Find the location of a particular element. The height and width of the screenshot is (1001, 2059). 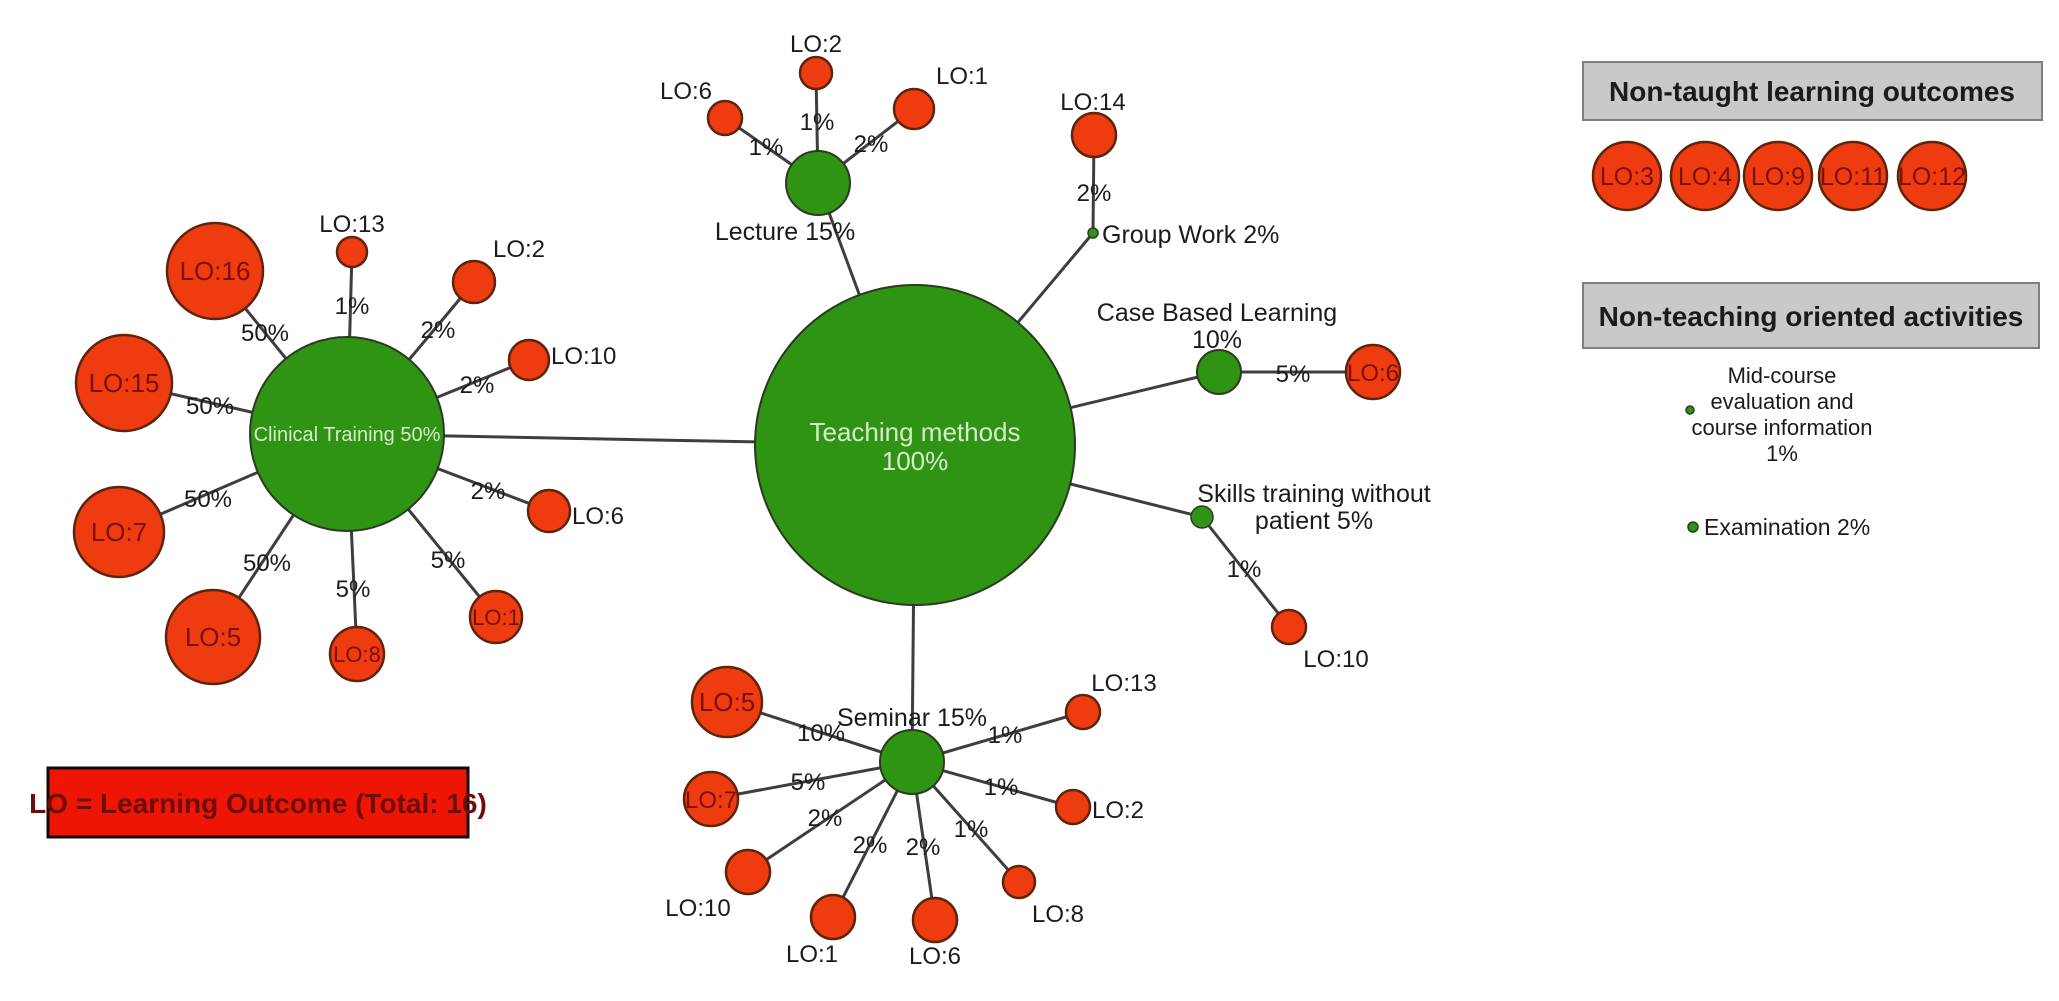

sem-lo6-label: LO:6 is located at coordinates (935, 956).